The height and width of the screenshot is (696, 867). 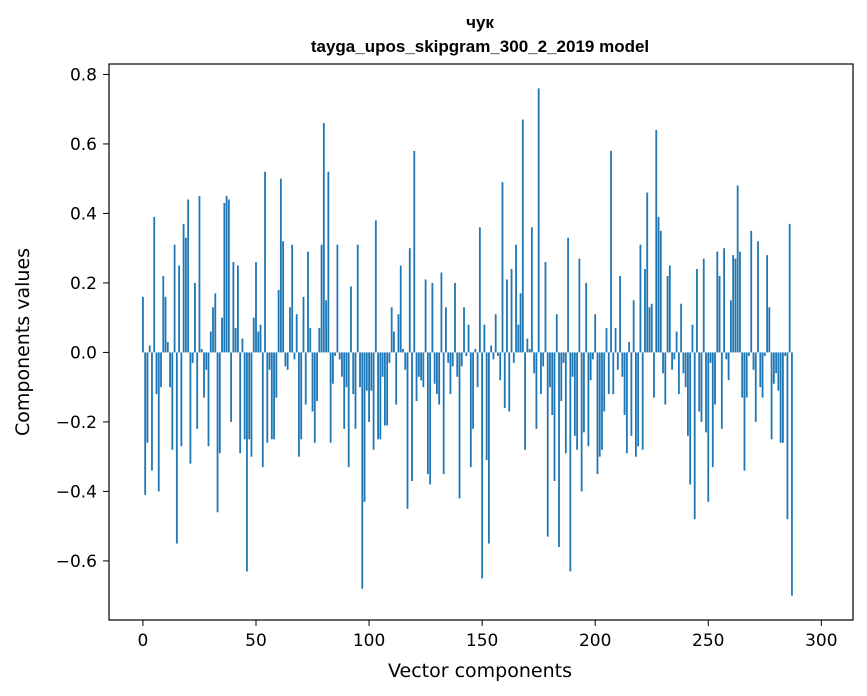 What do you see at coordinates (83, 353) in the screenshot?
I see `y-tick-label: 0.0` at bounding box center [83, 353].